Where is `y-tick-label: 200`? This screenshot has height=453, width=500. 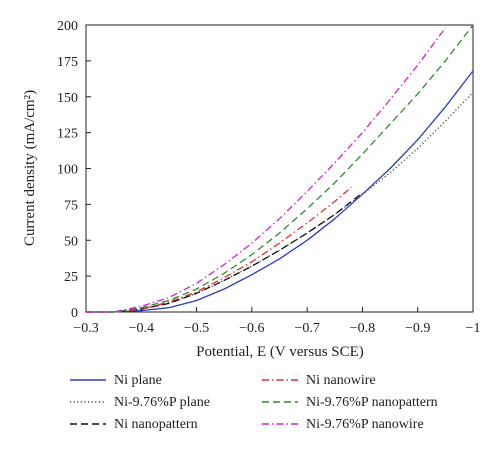
y-tick-label: 200 is located at coordinates (67, 26).